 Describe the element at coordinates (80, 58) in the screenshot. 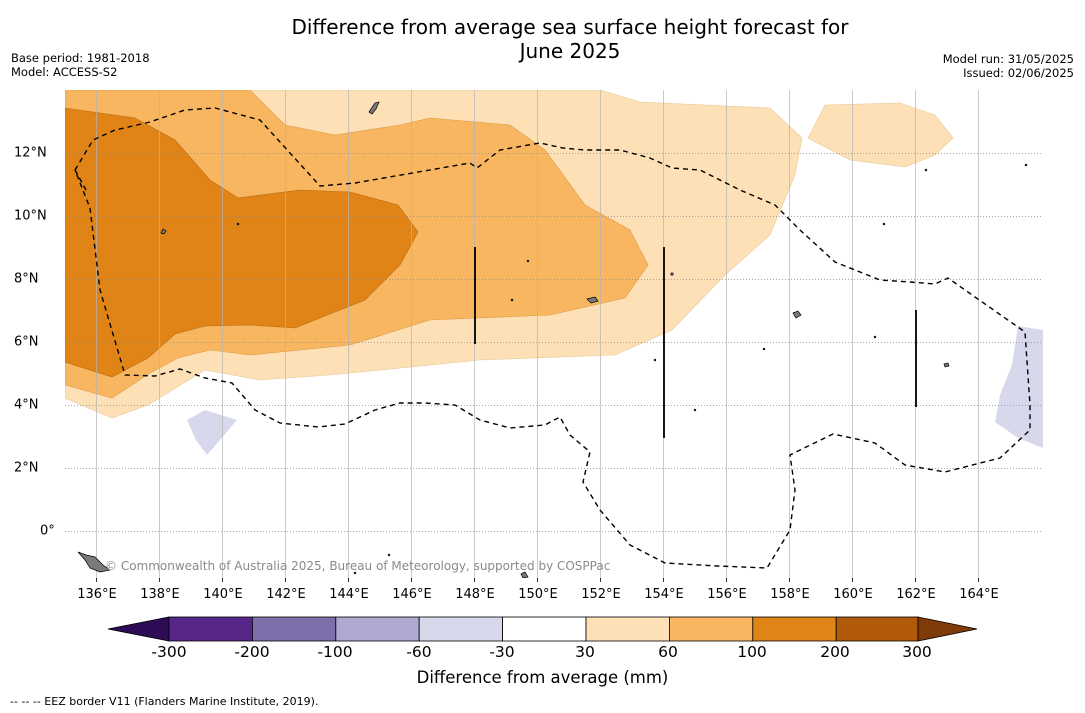

I see `base-period-text: Base period: 1981-2018` at that location.